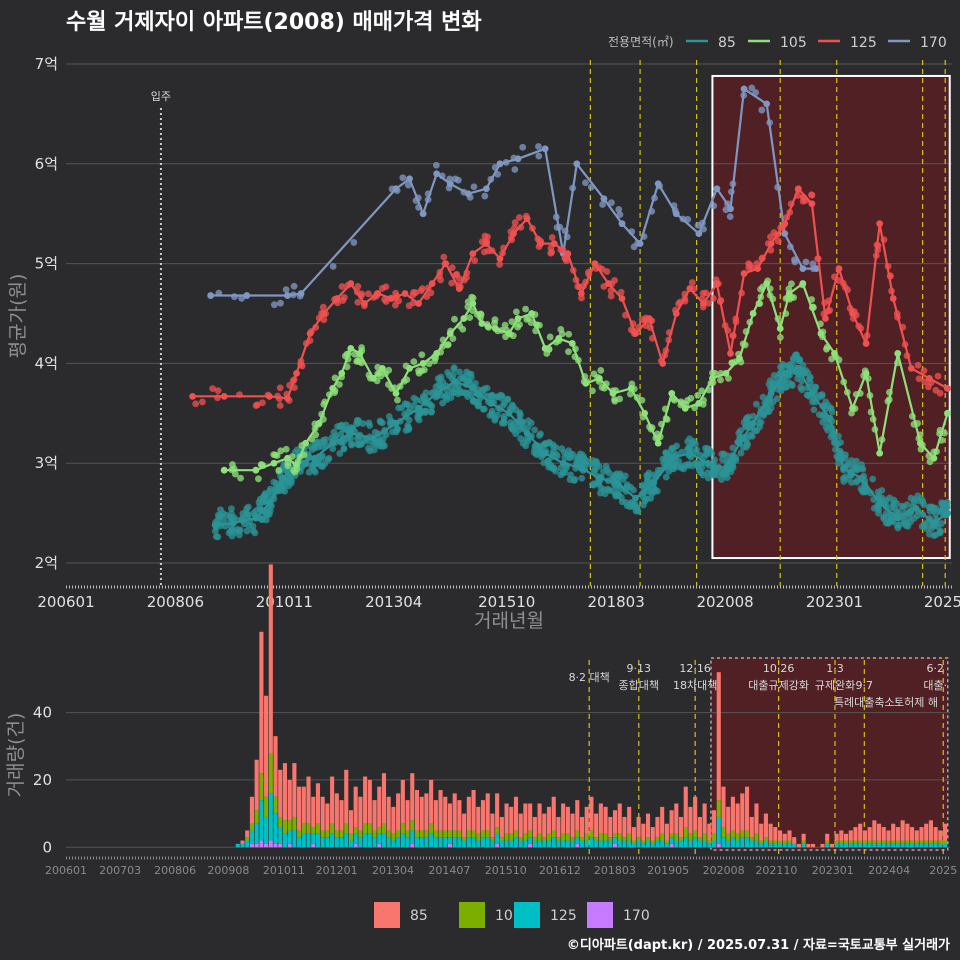  Describe the element at coordinates (863, 43) in the screenshot. I see `legend-label-125: 125` at that location.